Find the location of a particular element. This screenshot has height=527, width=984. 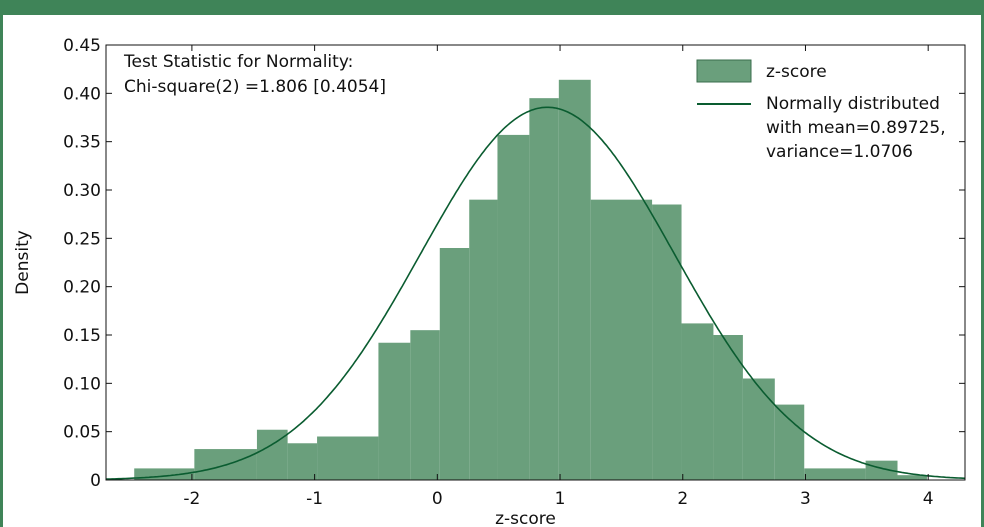

legend-histogram-swatch is located at coordinates (724, 71).